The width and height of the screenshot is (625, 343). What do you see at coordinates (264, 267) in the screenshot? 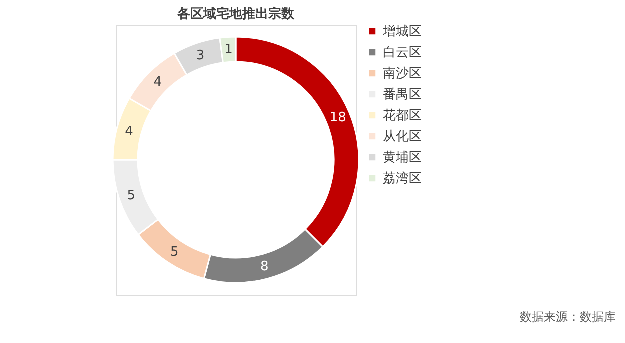
I see `data-label: 8` at bounding box center [264, 267].